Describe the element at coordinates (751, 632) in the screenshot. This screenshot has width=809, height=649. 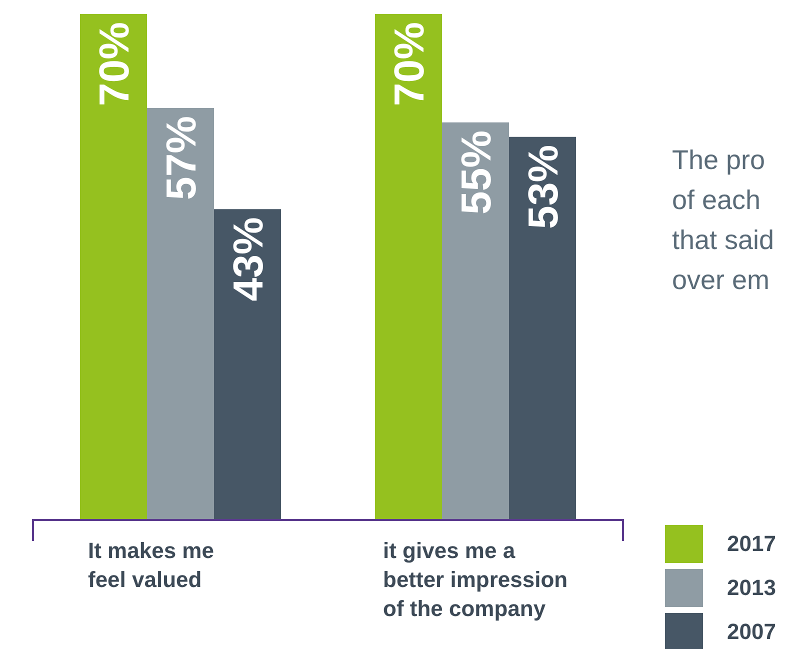
I see `legend-label: 2007` at that location.